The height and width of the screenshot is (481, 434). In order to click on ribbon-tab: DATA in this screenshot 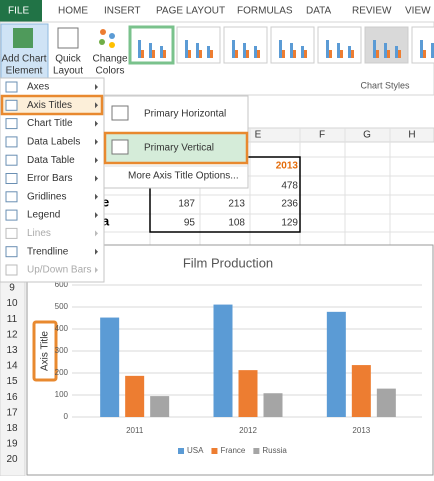, I will do `click(319, 11)`.